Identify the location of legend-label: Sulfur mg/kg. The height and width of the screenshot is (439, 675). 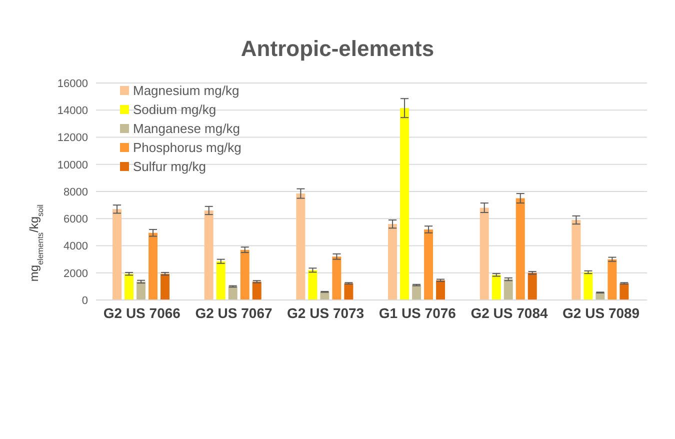
(169, 166).